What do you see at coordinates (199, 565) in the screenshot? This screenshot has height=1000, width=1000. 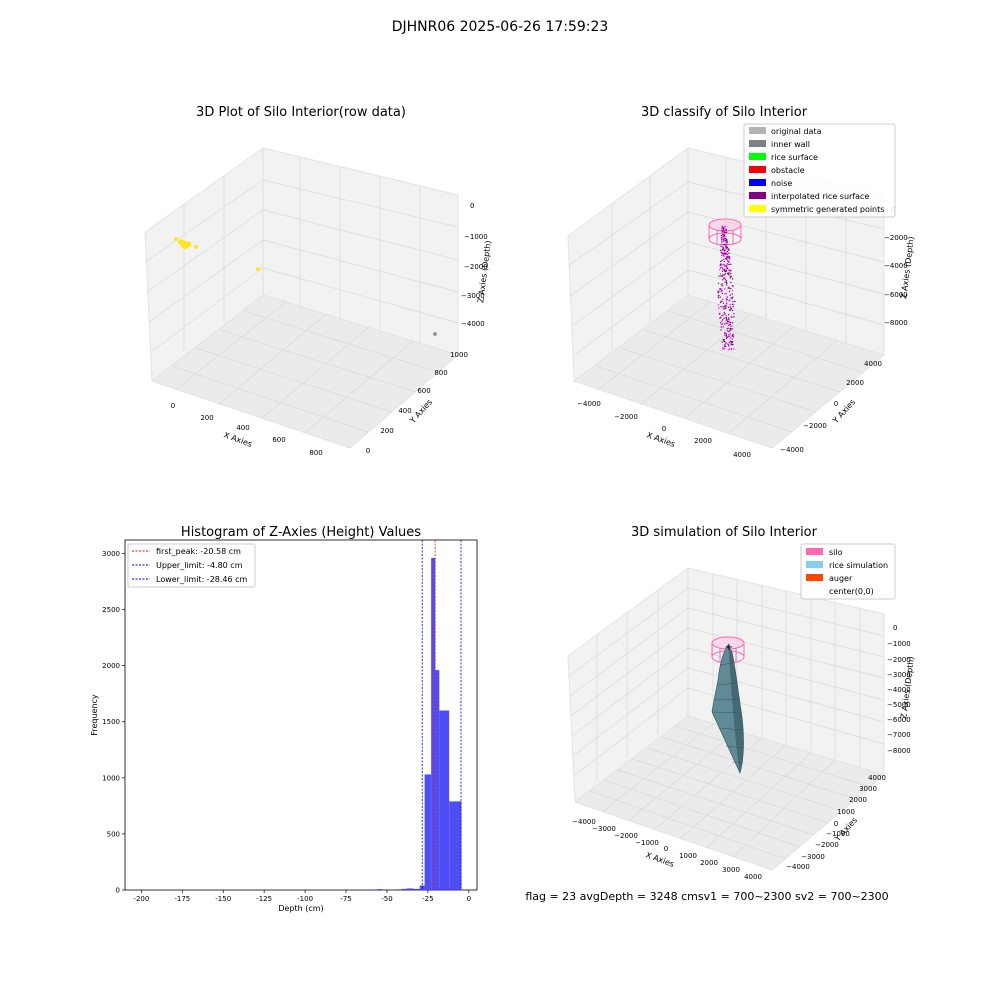 I see `panel3-legend-label: Upper_limit: -4.80 cm` at bounding box center [199, 565].